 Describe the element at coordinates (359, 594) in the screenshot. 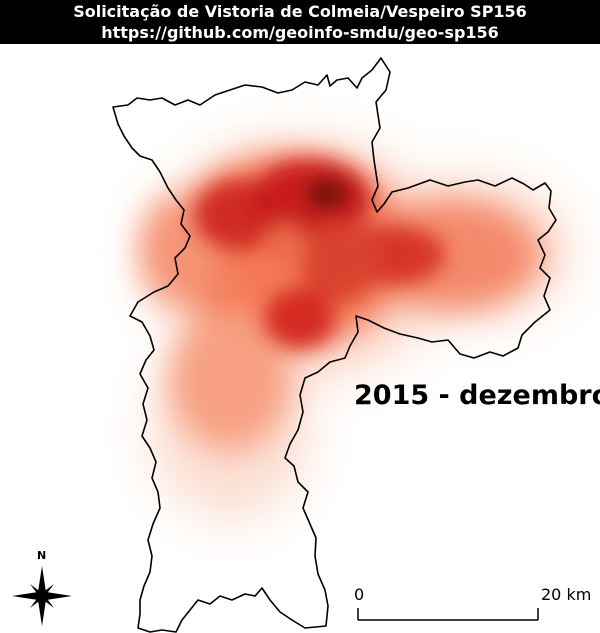

I see `scale-start-label: 0` at that location.